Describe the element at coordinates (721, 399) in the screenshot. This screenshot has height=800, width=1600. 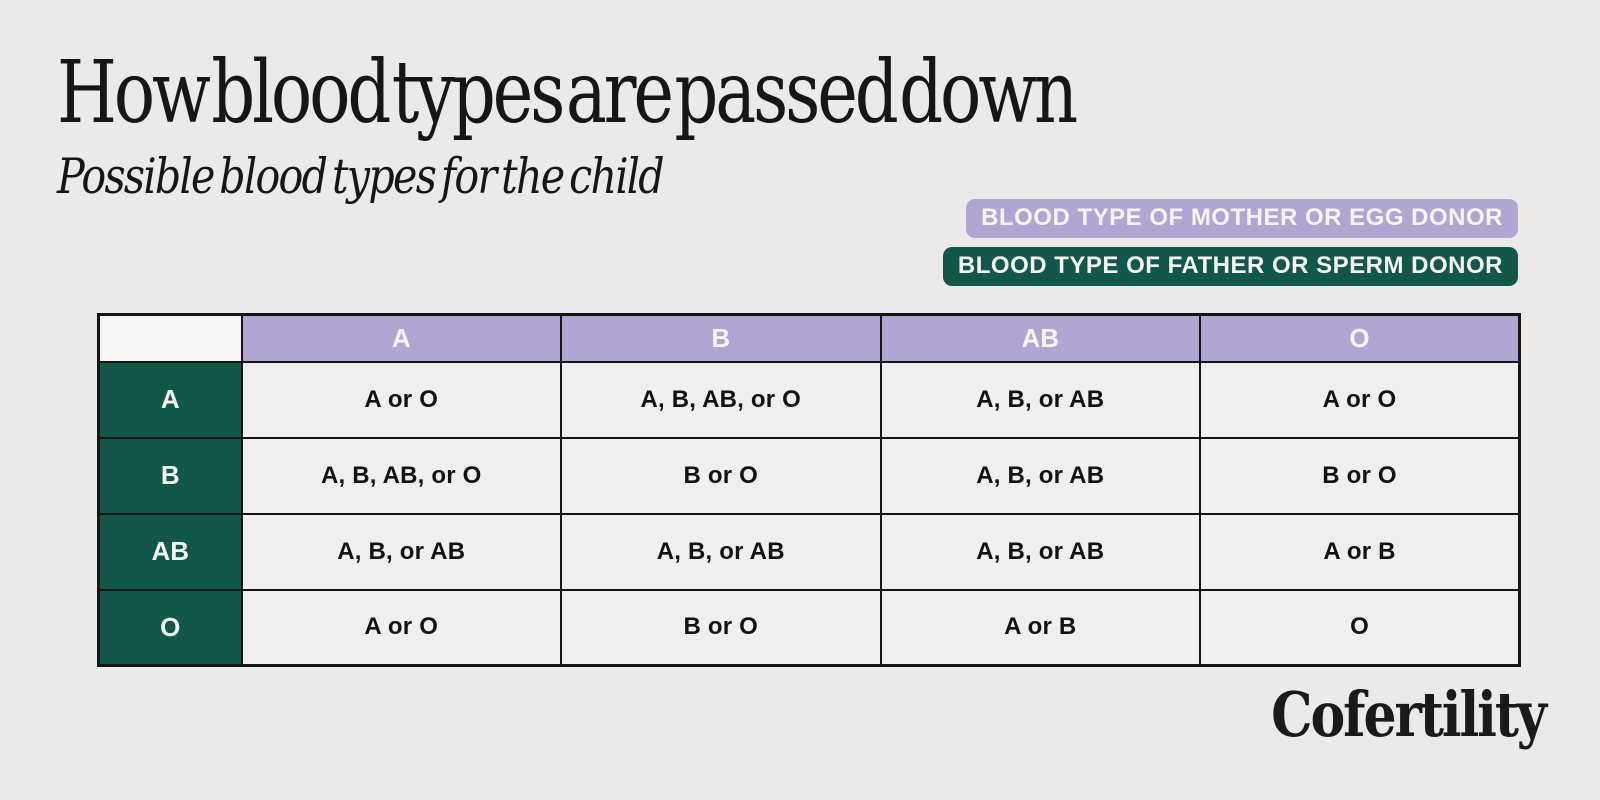
I see `table-cell-a-b: A, B, AB, or O` at that location.